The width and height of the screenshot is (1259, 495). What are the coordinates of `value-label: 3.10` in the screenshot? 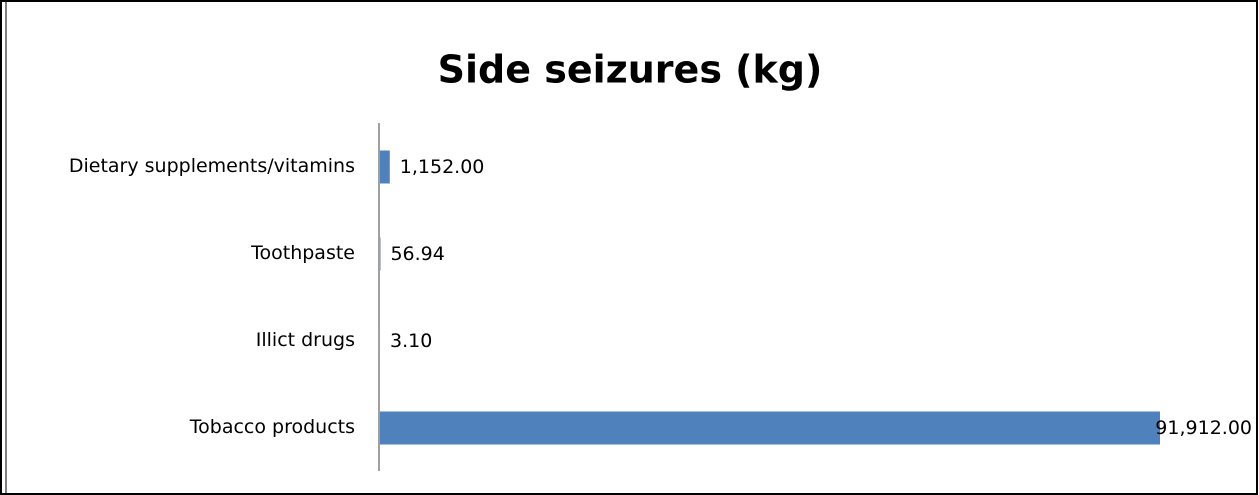 It's located at (411, 341).